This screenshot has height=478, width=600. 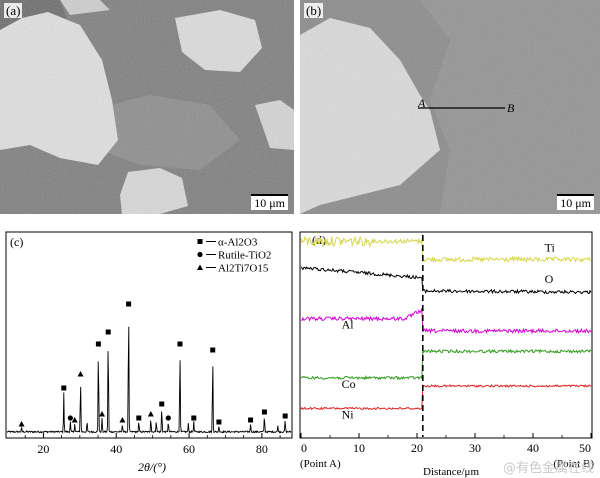 What do you see at coordinates (549, 279) in the screenshot?
I see `line-scan-label-o: O` at bounding box center [549, 279].